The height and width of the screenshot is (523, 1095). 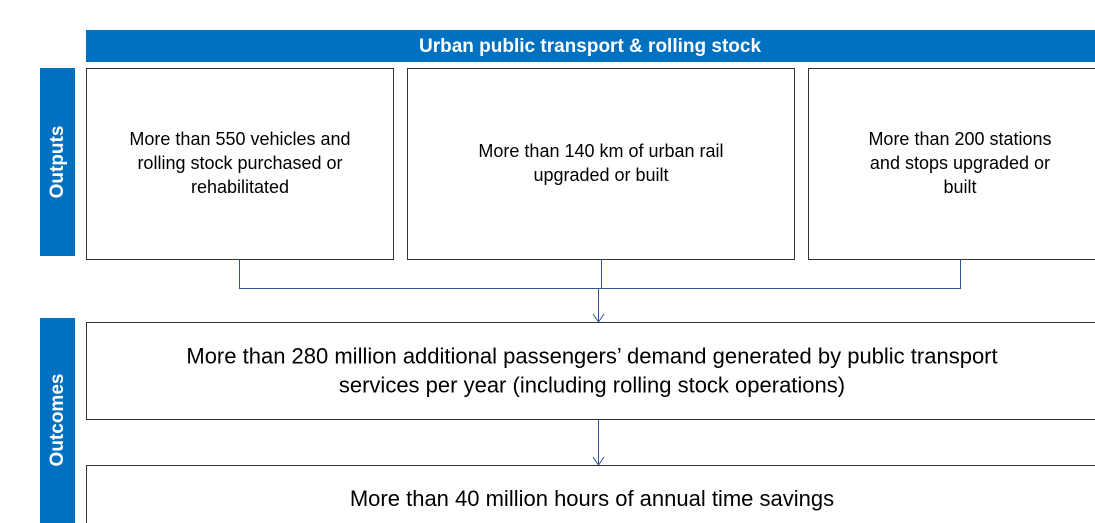 What do you see at coordinates (240, 187) in the screenshot?
I see `box-text: rehabilitated` at bounding box center [240, 187].